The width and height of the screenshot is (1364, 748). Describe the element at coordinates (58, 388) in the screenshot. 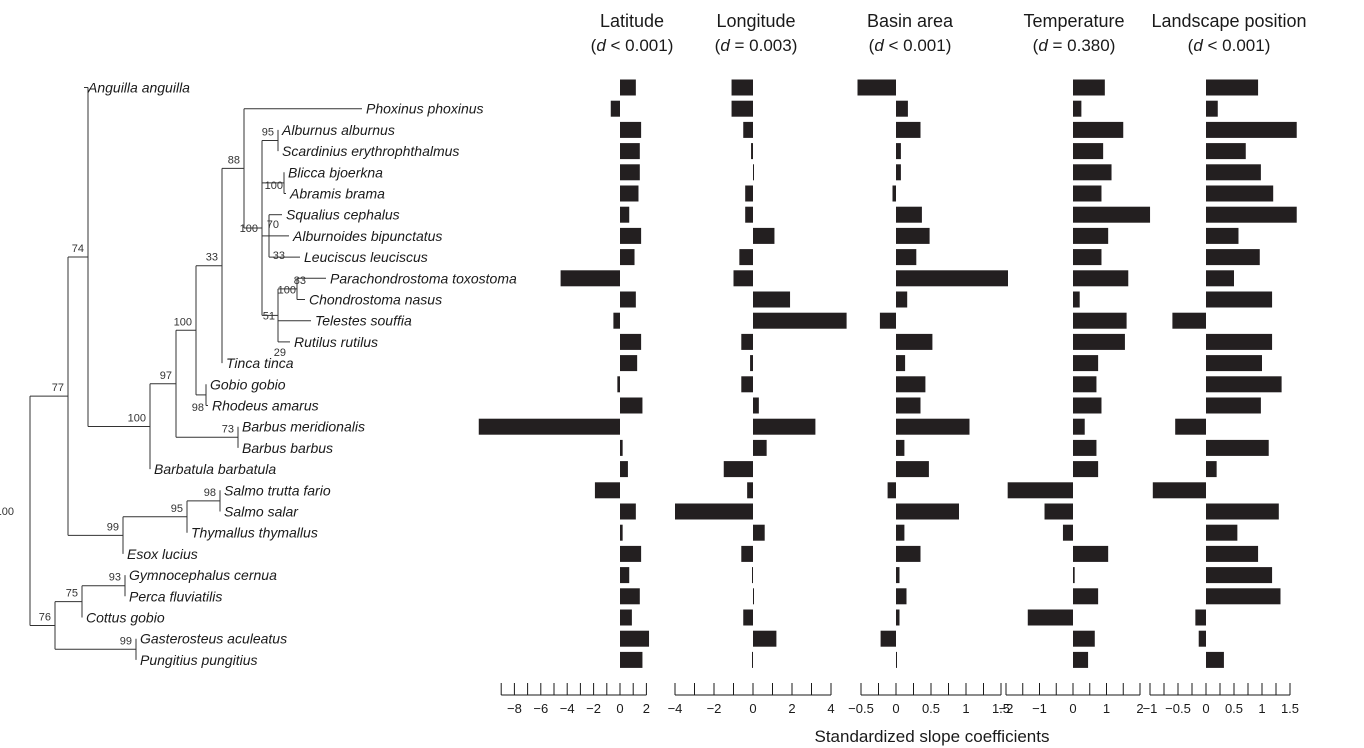

I see `support-value: 77` at that location.